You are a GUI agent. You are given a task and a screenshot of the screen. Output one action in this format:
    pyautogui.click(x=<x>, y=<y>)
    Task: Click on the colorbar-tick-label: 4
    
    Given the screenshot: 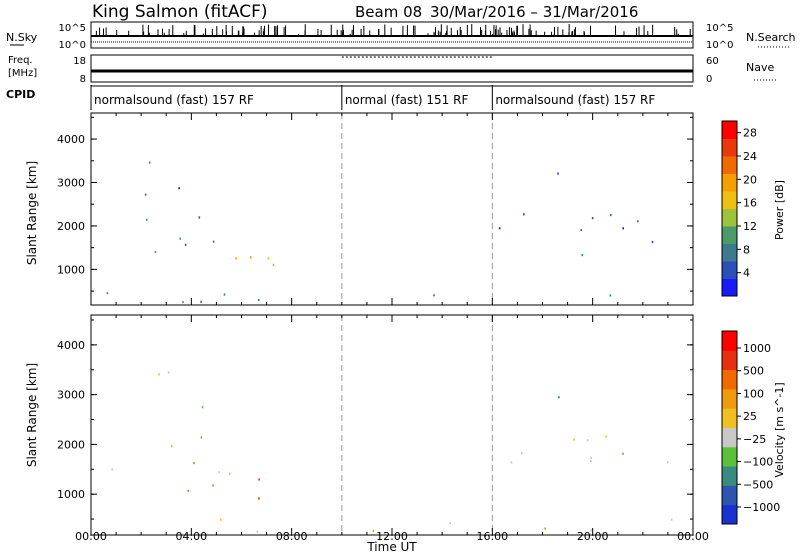 What is the action you would take?
    pyautogui.click(x=746, y=273)
    